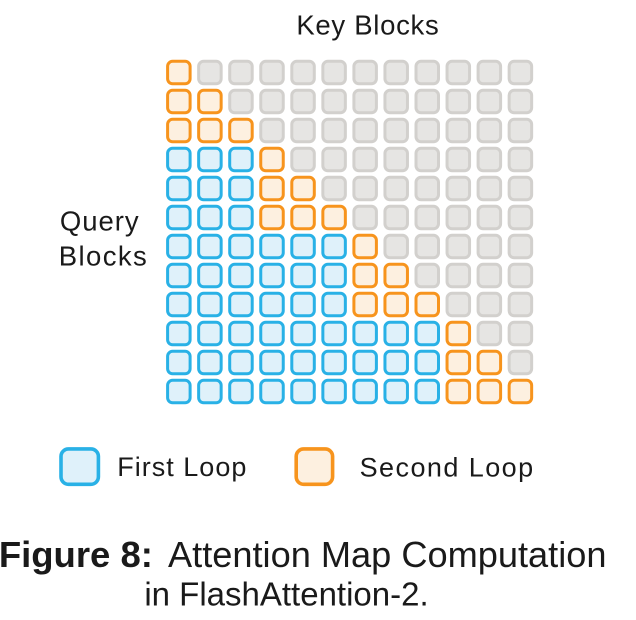  What do you see at coordinates (182, 467) in the screenshot?
I see `svg-text: First Loop` at bounding box center [182, 467].